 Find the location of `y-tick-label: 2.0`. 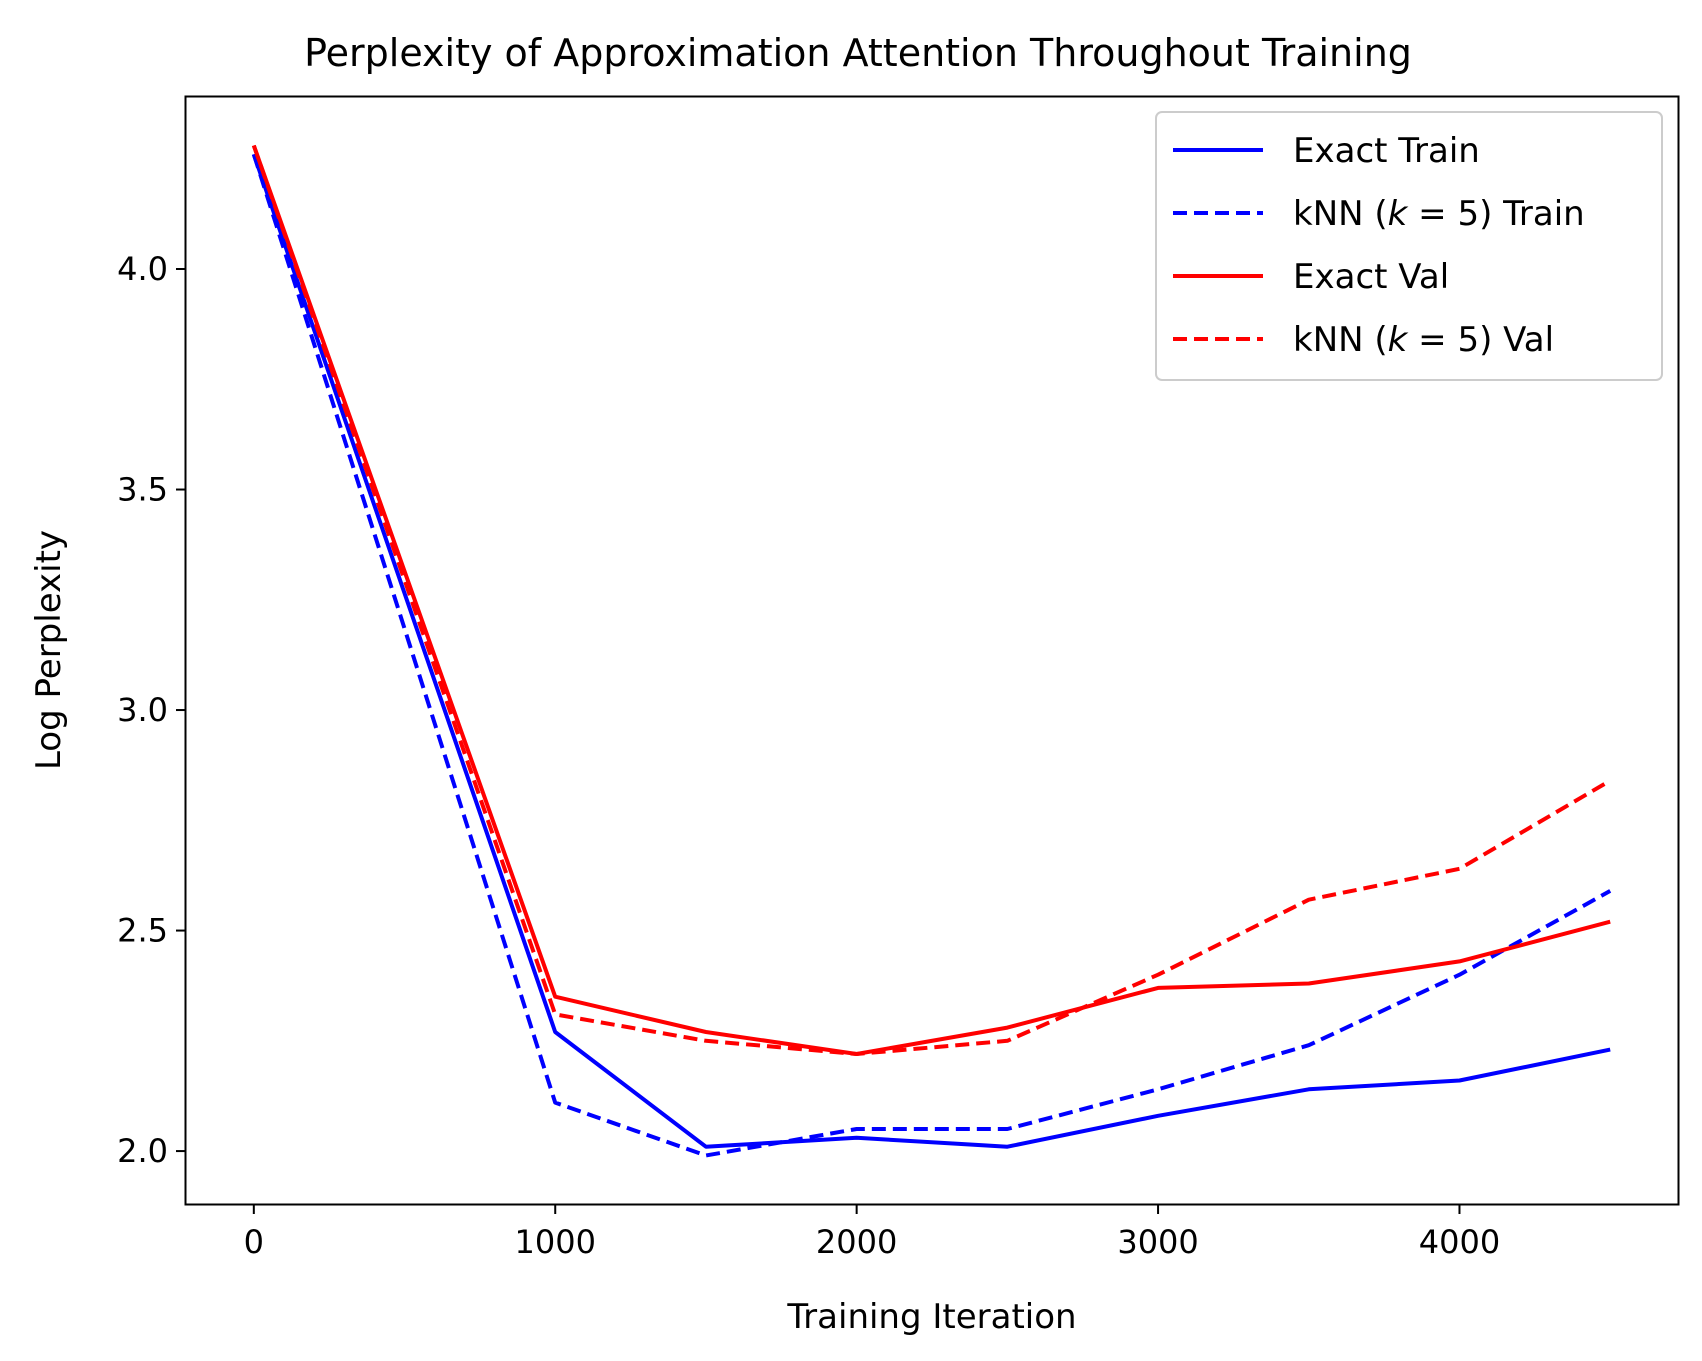

y-tick-label: 2.0 is located at coordinates (142, 1151).